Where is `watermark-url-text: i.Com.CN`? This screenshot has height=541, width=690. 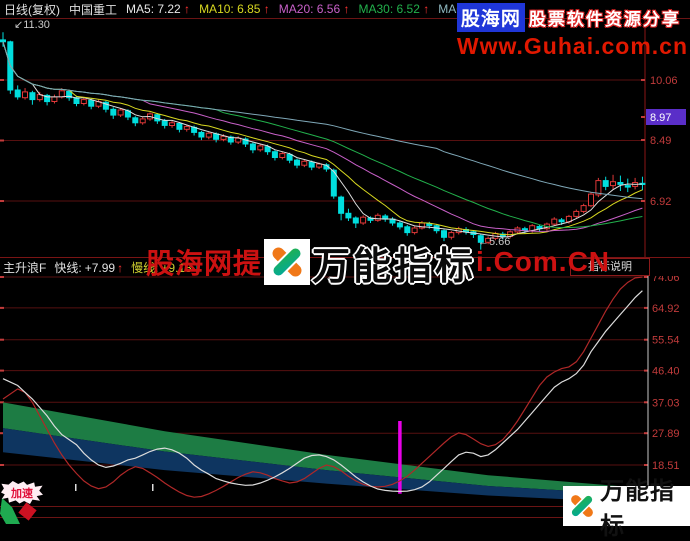 watermark-url-text: i.Com.CN is located at coordinates (543, 261).